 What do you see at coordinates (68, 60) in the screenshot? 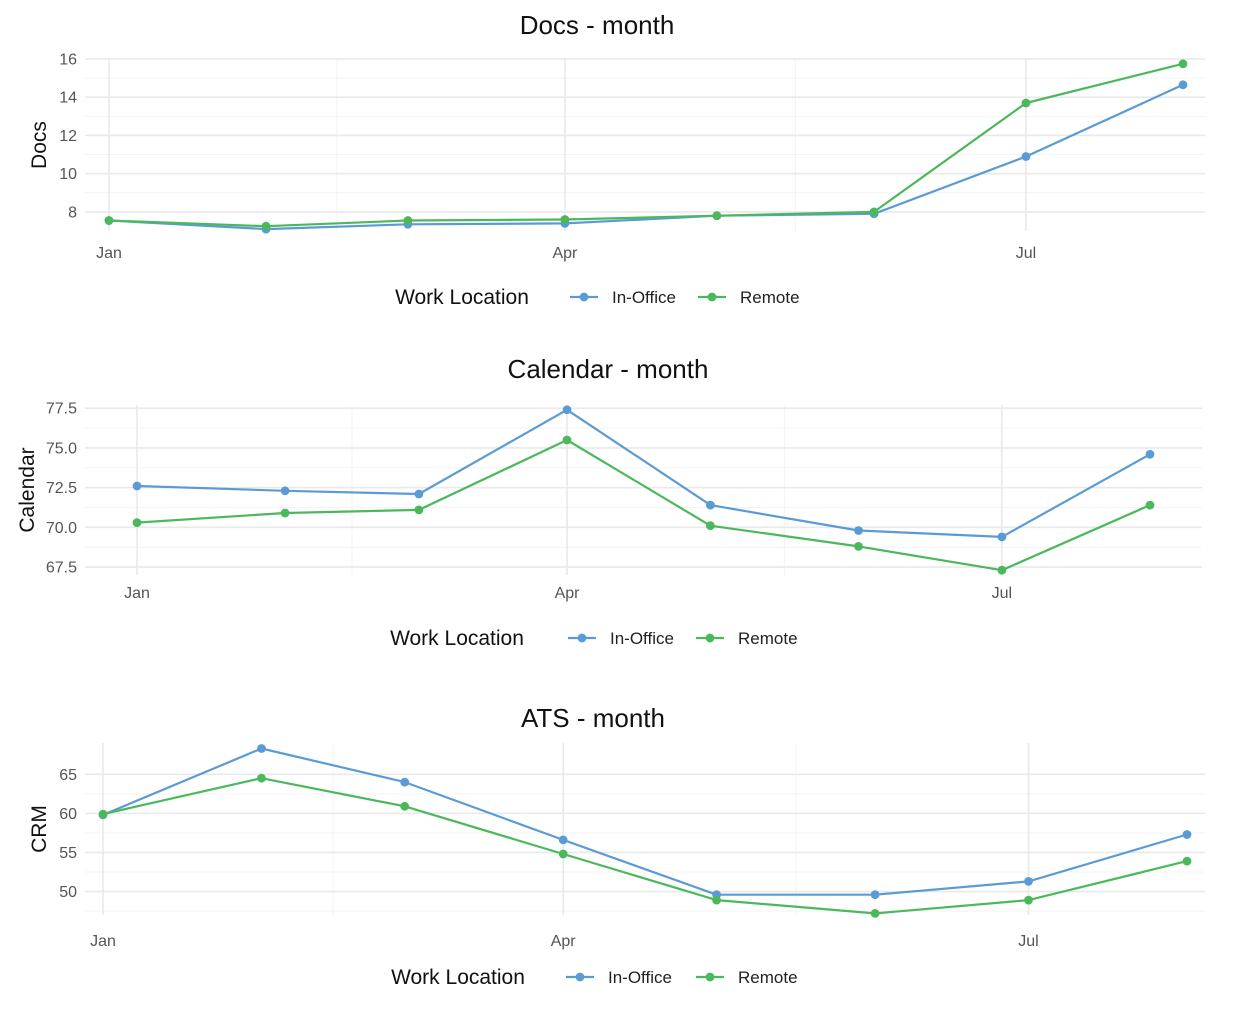
I see `y-tick-label: 16` at bounding box center [68, 60].